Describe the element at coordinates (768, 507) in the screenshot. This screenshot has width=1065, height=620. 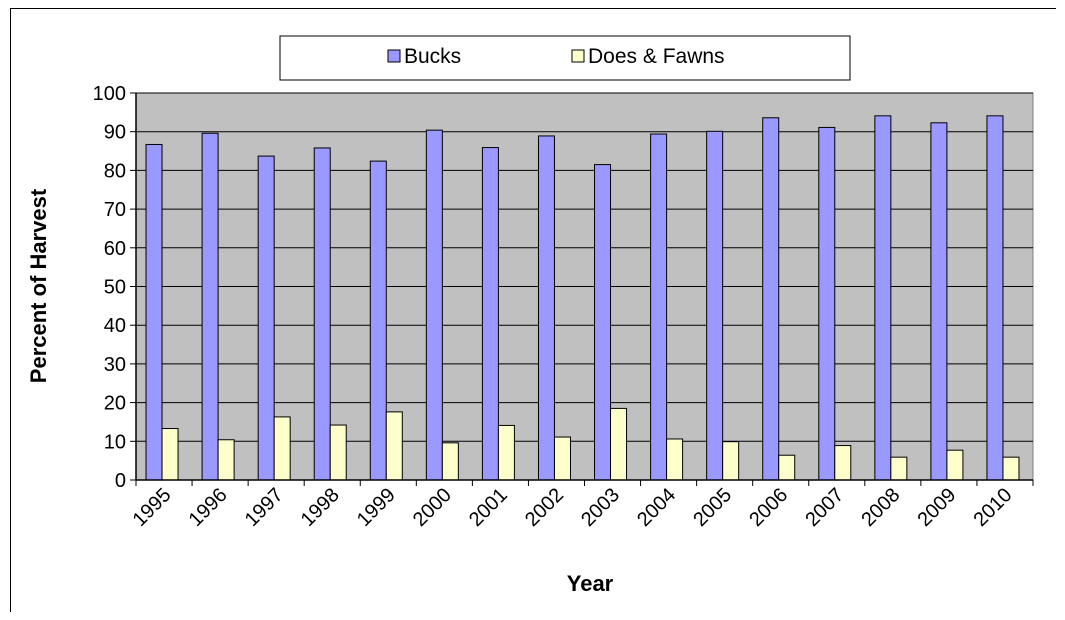
I see `x-tick-label: 2006` at that location.